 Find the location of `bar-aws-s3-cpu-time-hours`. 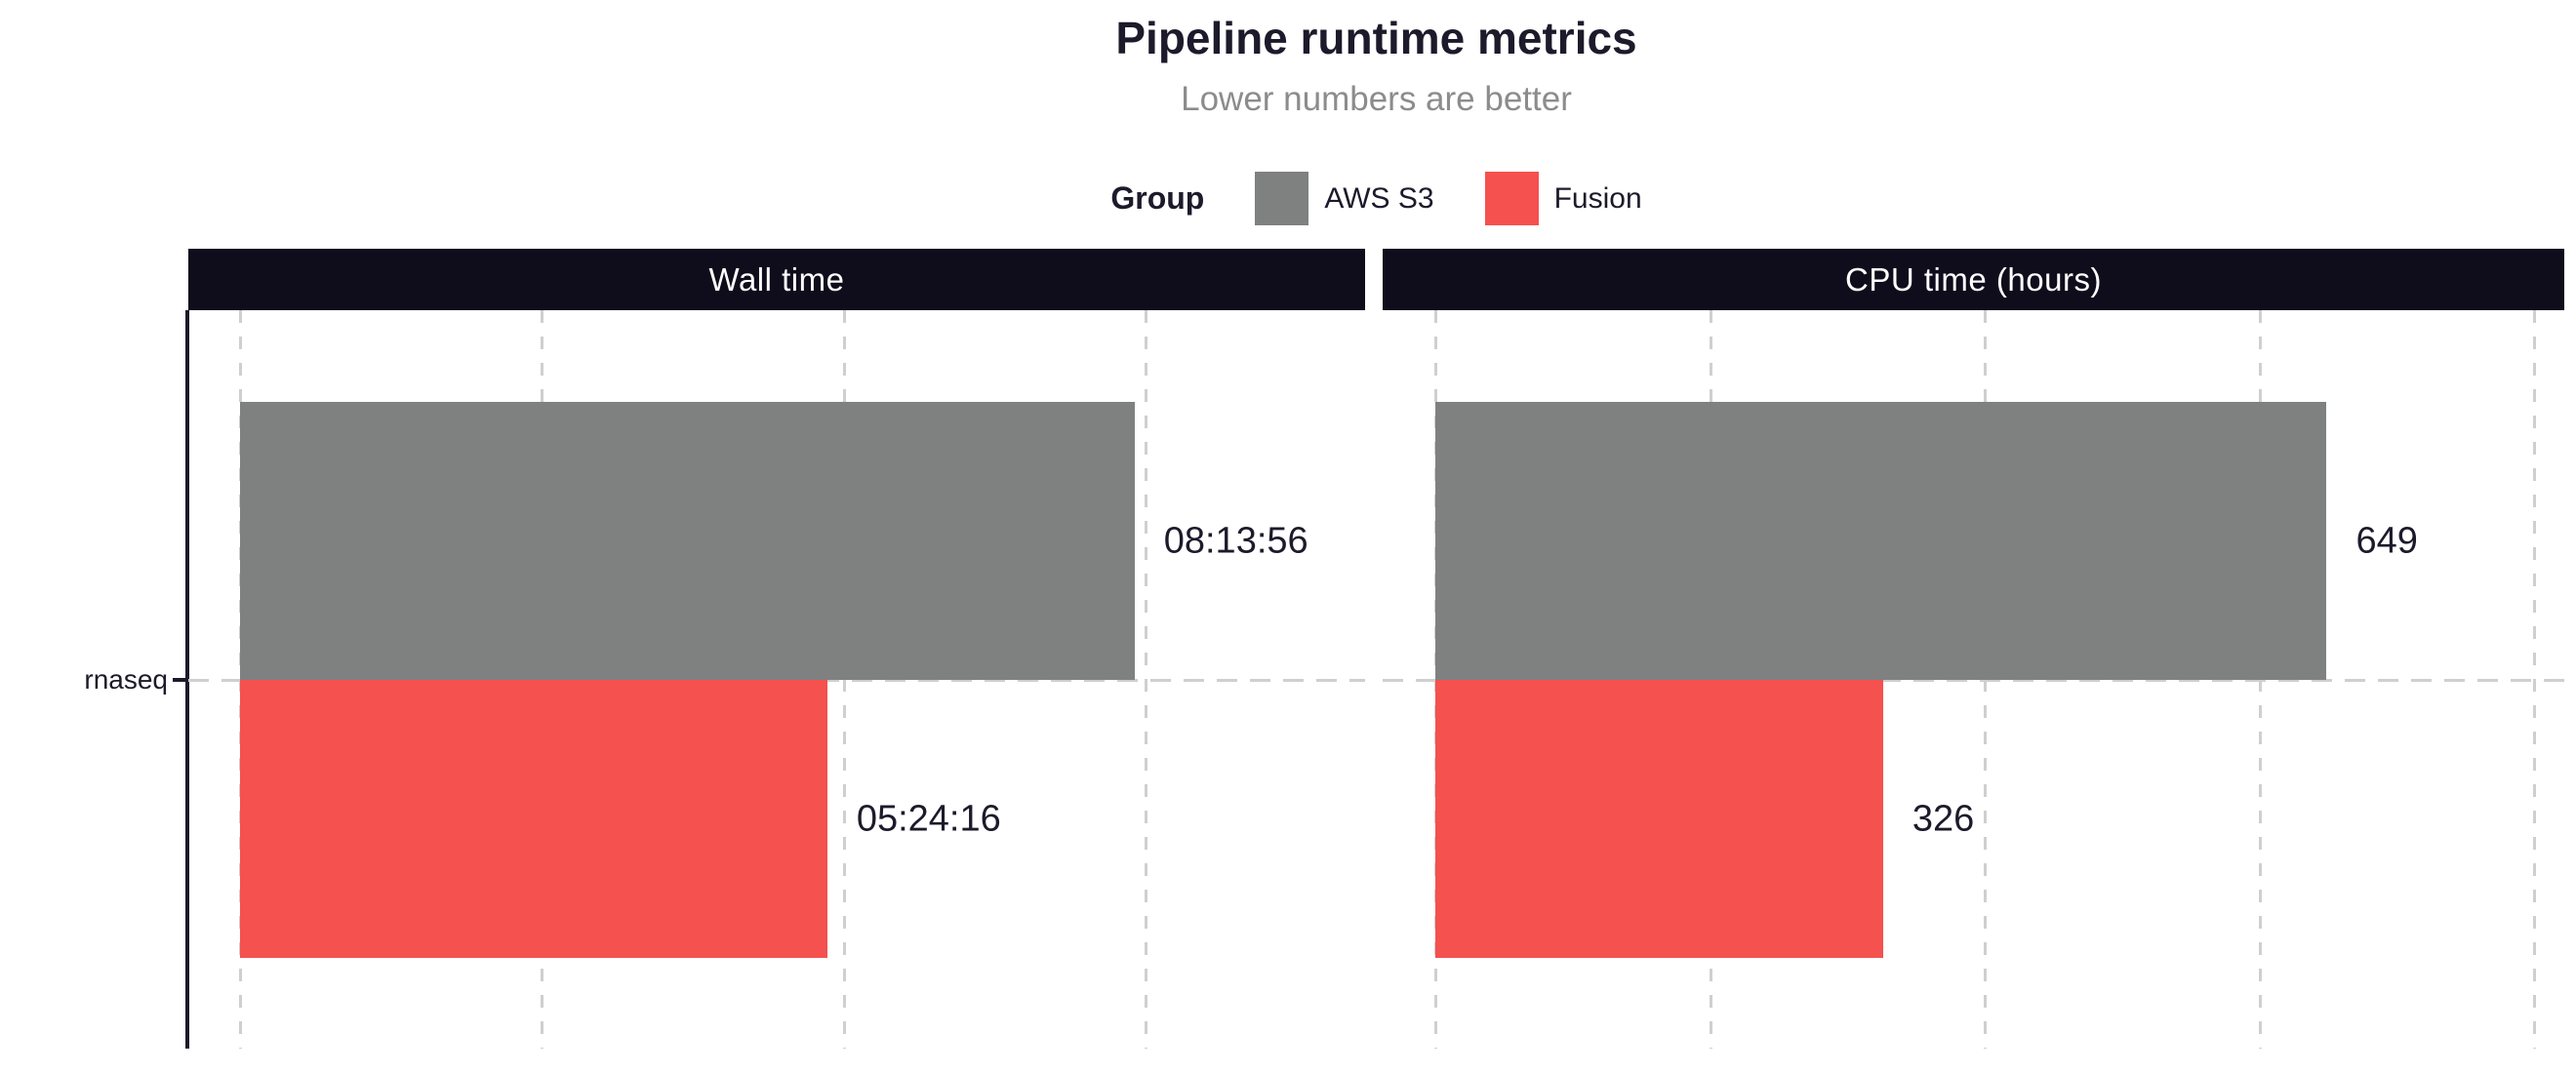

bar-aws-s3-cpu-time-hours is located at coordinates (1881, 541).